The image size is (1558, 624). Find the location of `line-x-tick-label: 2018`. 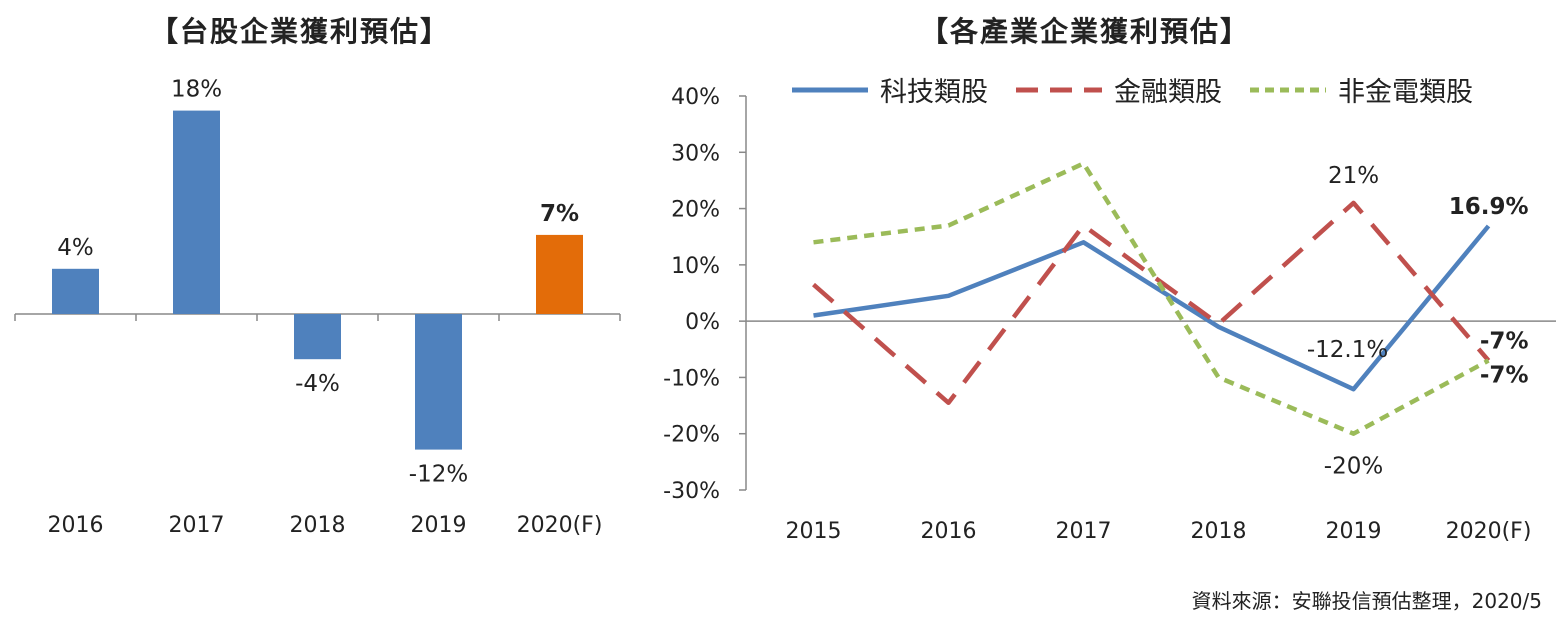

line-x-tick-label: 2018 is located at coordinates (1219, 531).